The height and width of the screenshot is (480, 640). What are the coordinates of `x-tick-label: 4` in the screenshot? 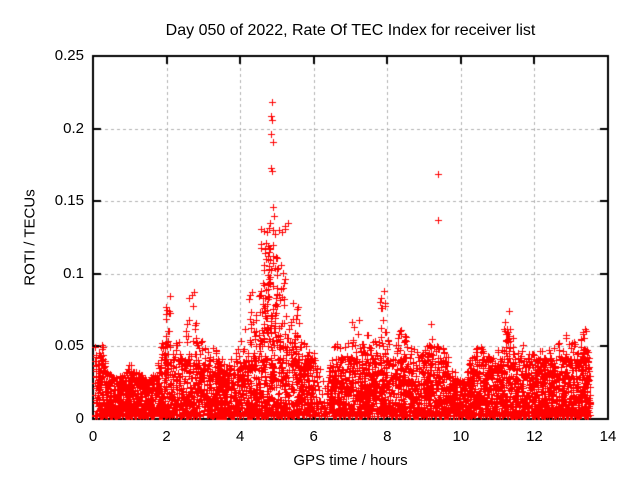 It's located at (240, 436).